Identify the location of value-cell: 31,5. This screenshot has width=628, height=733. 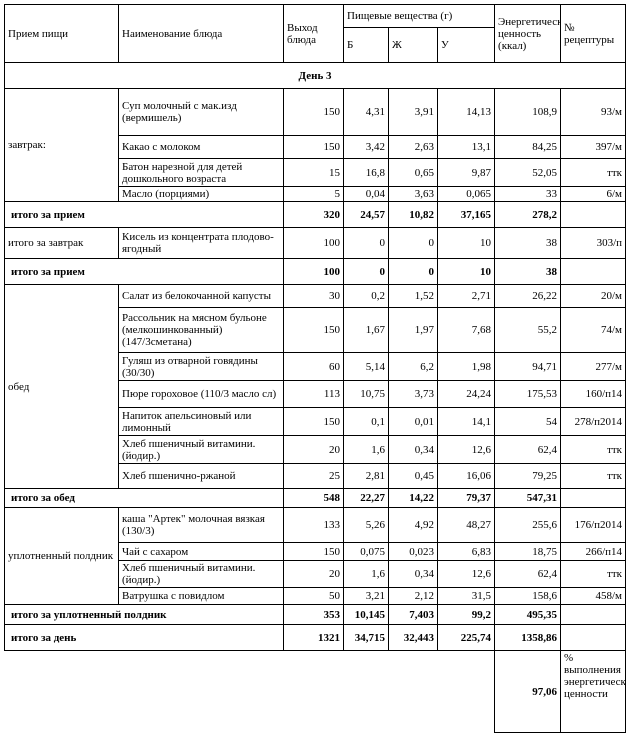
(466, 596).